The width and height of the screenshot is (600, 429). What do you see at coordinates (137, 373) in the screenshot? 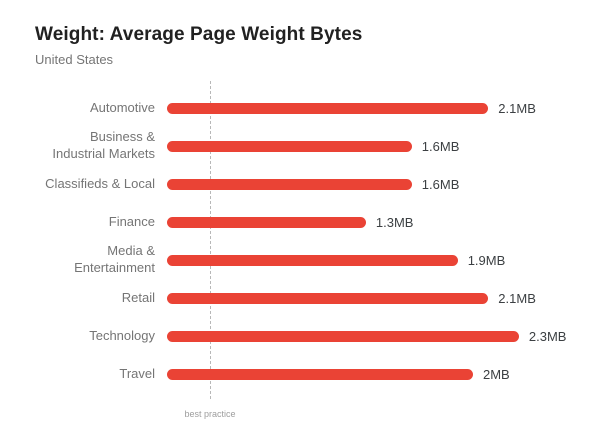
I see `row-label: Travel` at bounding box center [137, 373].